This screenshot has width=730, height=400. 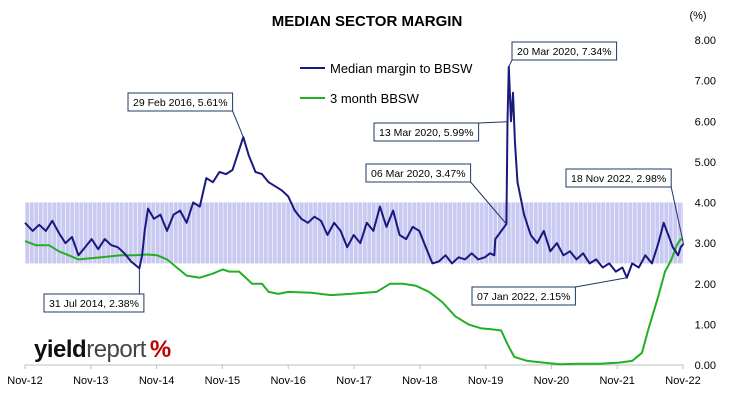 I want to click on yieldreport-logo: yieldreport%, so click(x=102, y=350).